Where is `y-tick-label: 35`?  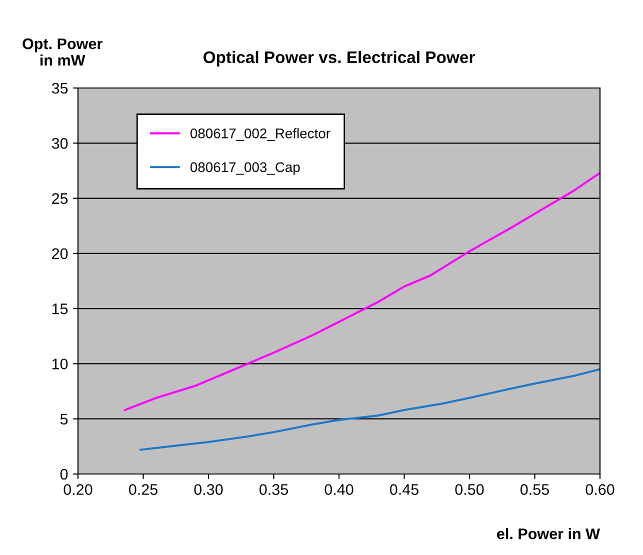 y-tick-label: 35 is located at coordinates (60, 88).